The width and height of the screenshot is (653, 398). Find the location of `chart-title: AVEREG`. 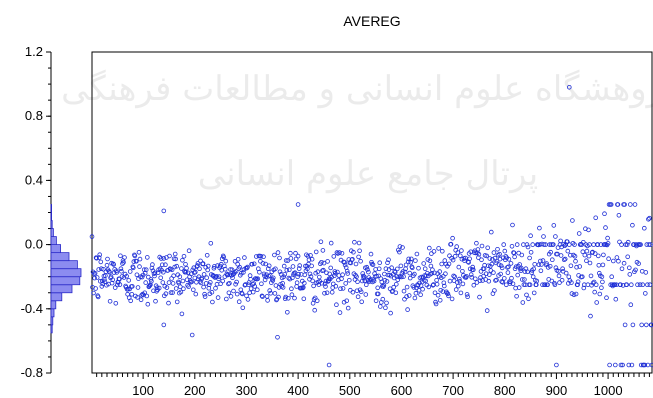

chart-title: AVEREG is located at coordinates (371, 21).